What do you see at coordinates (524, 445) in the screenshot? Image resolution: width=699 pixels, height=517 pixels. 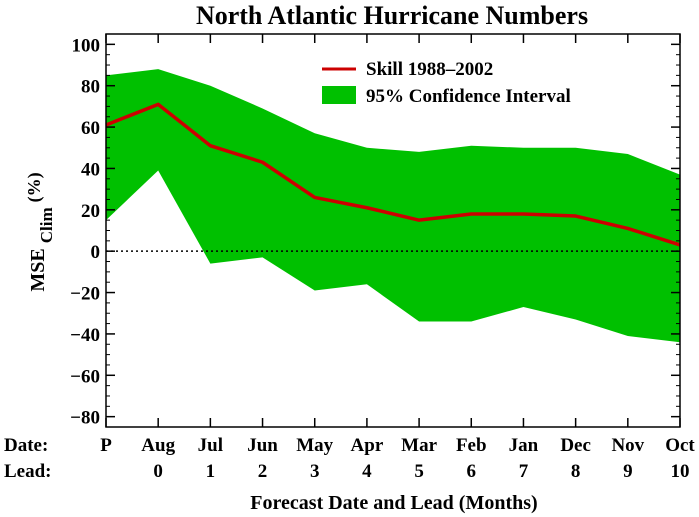 I see `x-date-label: Jan` at bounding box center [524, 445].